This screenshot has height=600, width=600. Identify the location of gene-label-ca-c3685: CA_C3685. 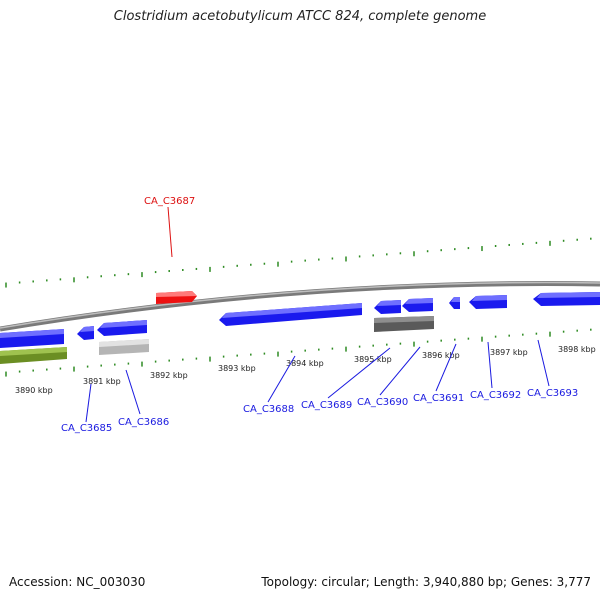
(86, 428).